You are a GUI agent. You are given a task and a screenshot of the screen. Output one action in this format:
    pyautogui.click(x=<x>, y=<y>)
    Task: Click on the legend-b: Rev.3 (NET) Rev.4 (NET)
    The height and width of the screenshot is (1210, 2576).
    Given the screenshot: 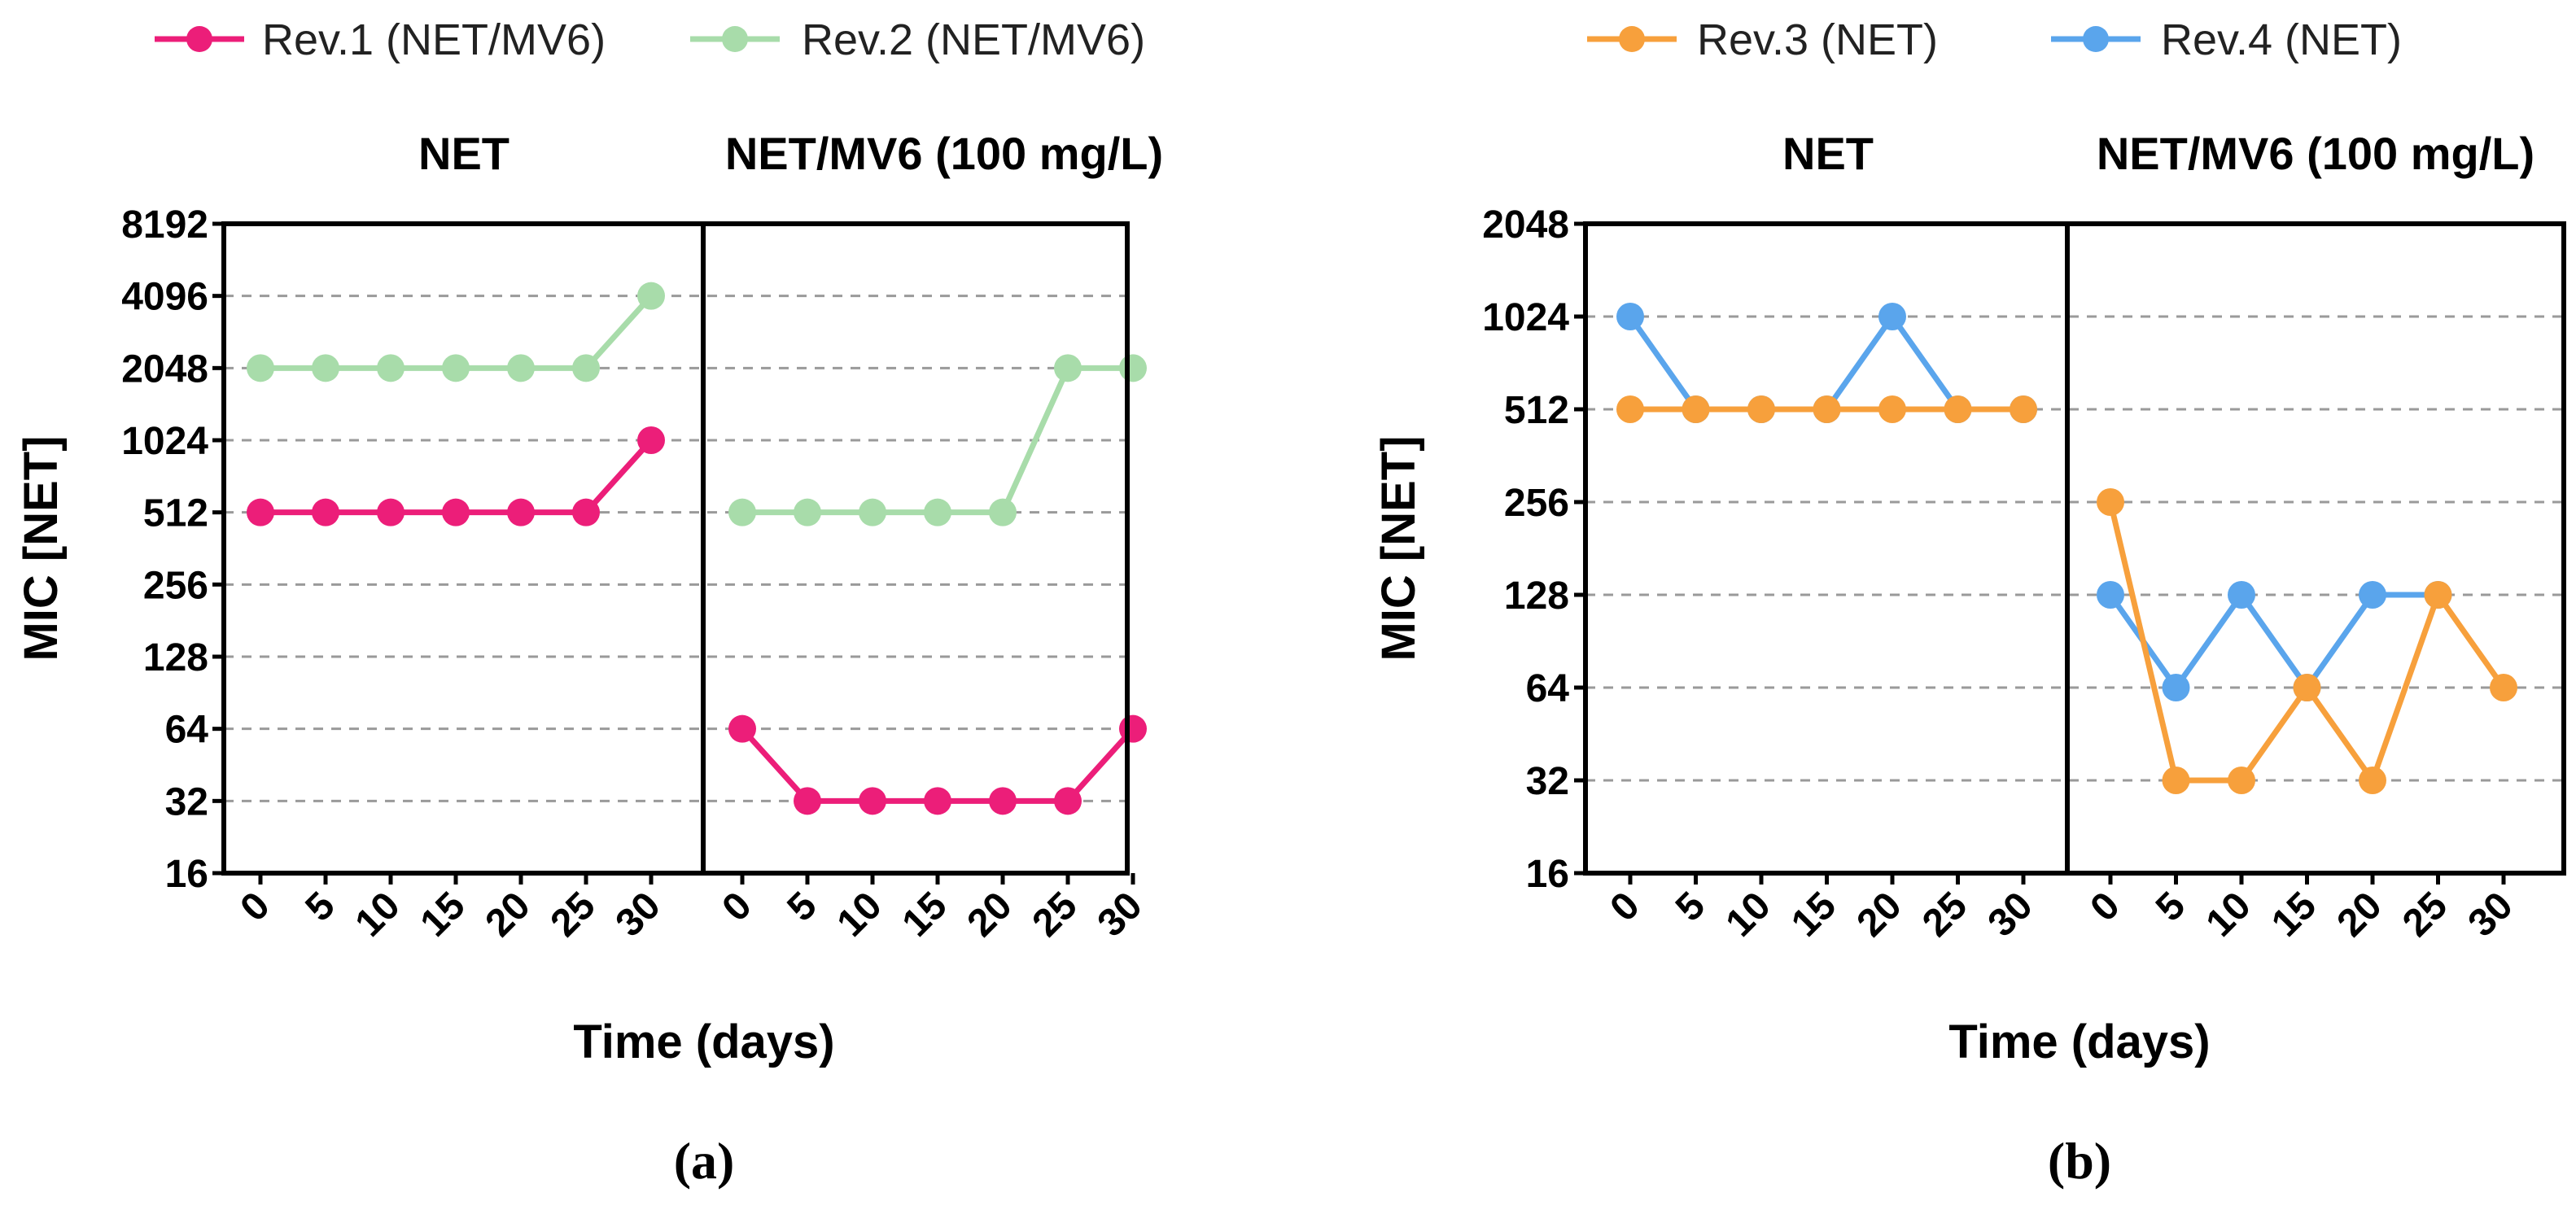 What is the action you would take?
    pyautogui.click(x=1994, y=39)
    